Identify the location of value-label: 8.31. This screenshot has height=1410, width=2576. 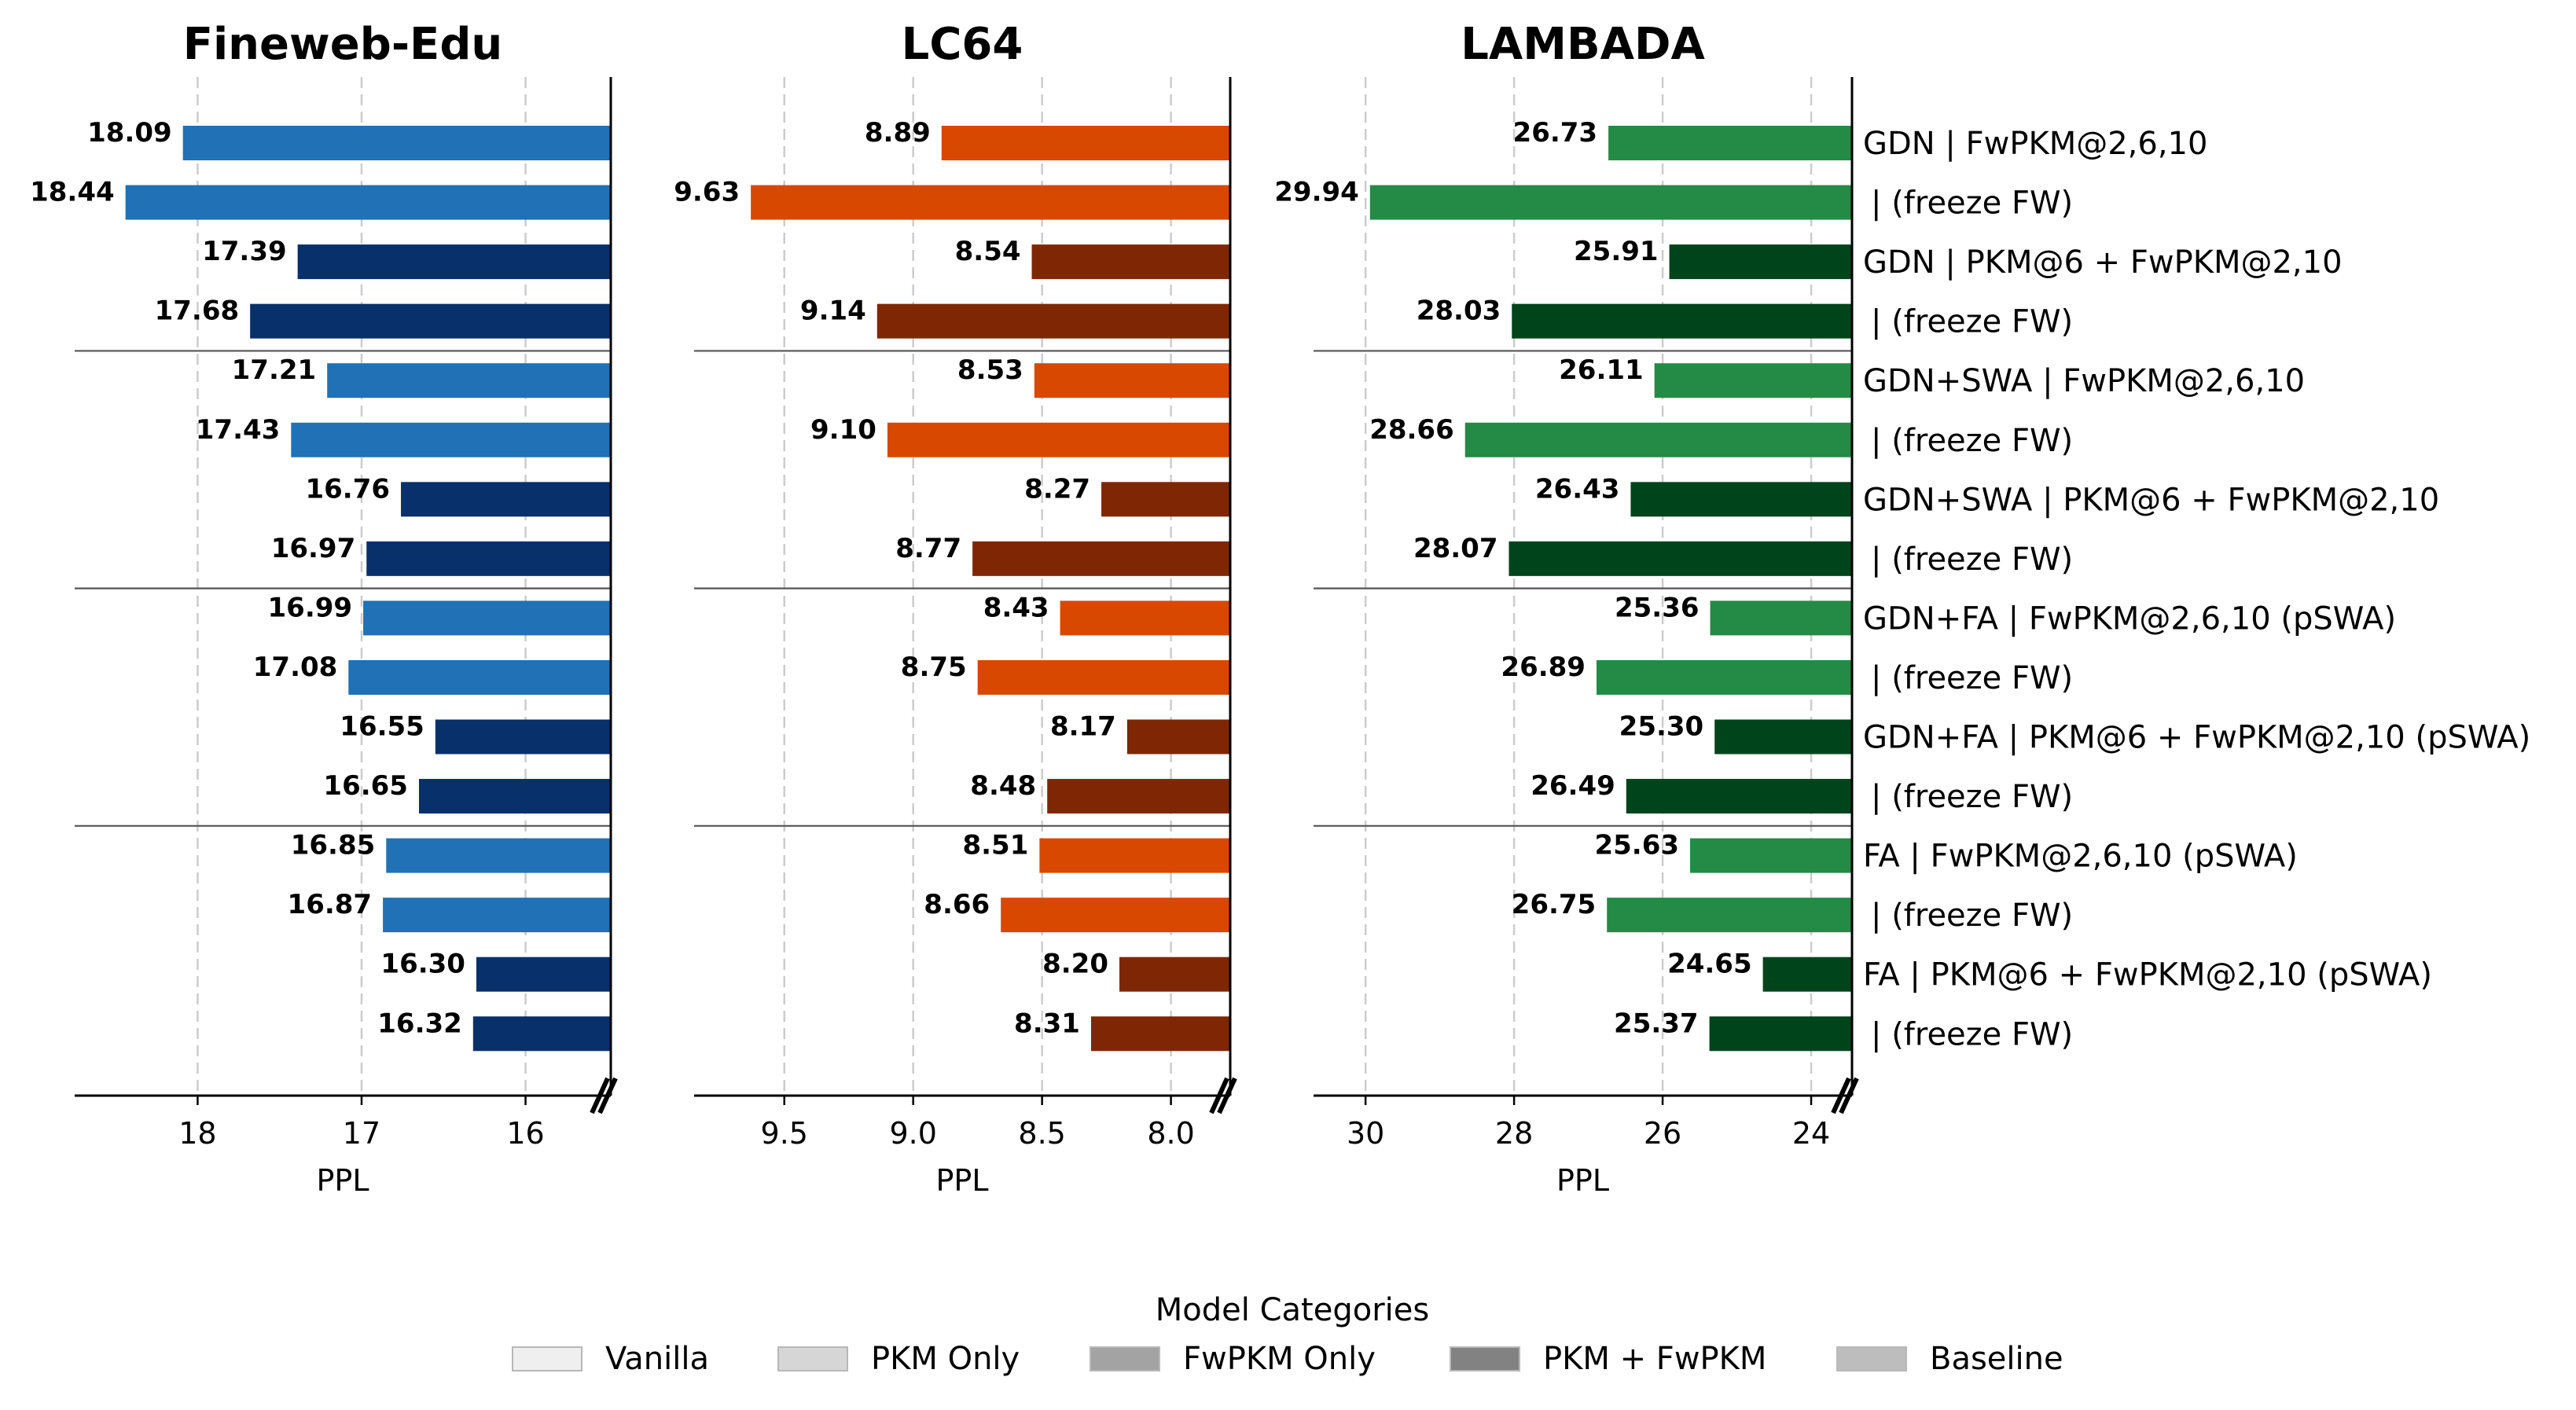
(1047, 1023).